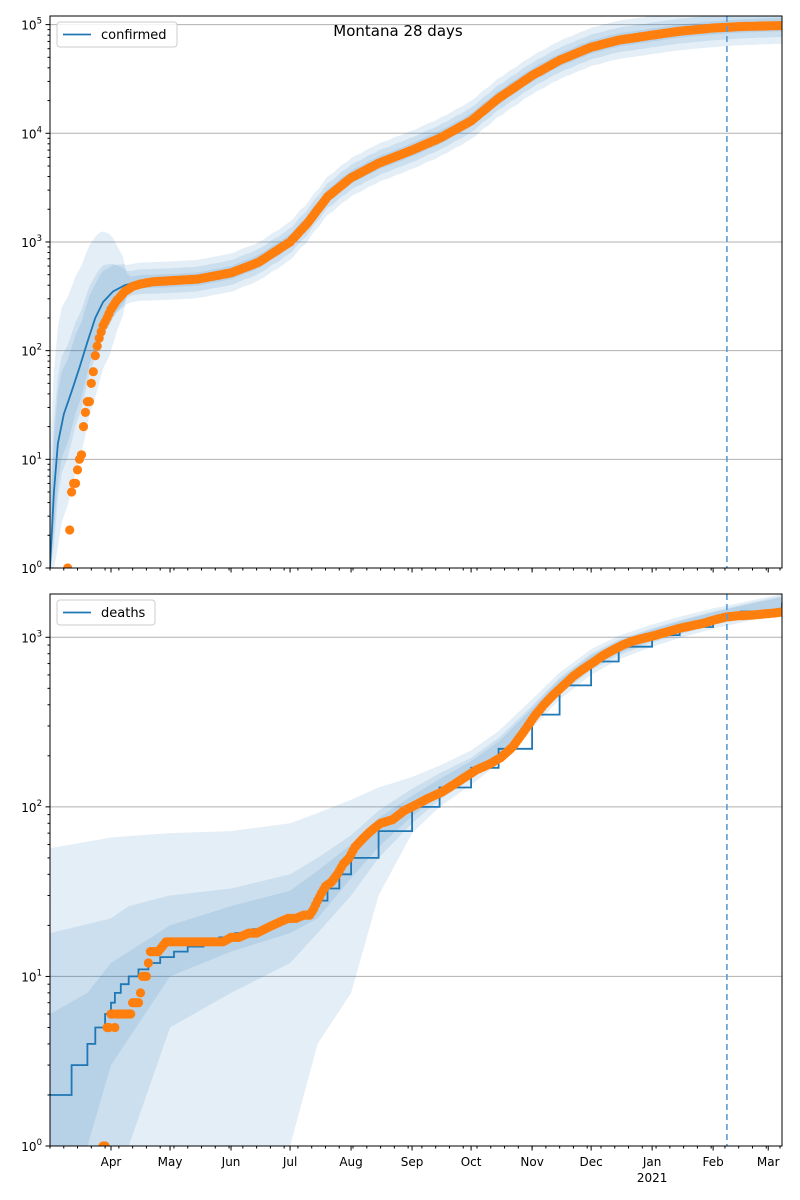 This screenshot has width=800, height=1200. I want to click on x-tick-label: May, so click(170, 1162).